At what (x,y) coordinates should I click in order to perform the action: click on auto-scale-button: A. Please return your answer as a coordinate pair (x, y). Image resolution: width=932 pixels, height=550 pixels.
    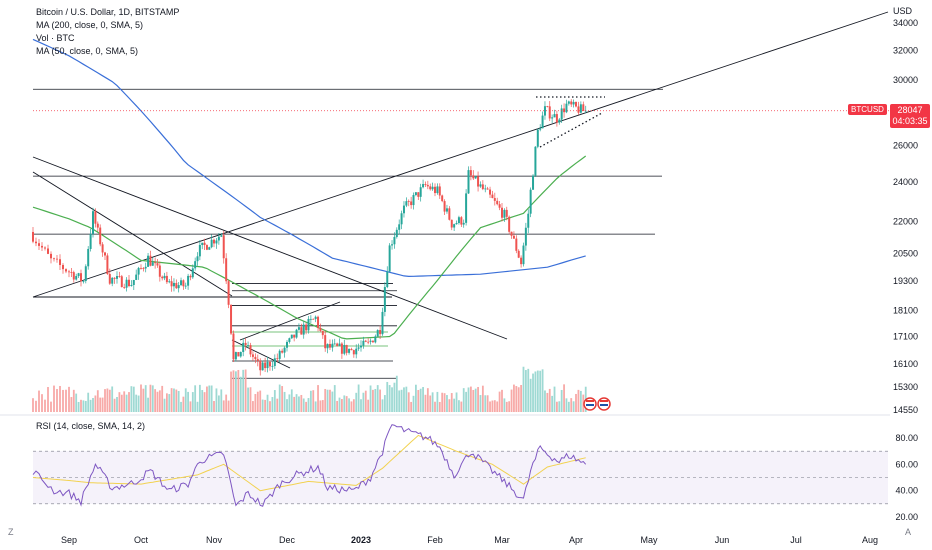
    Looking at the image, I should click on (908, 532).